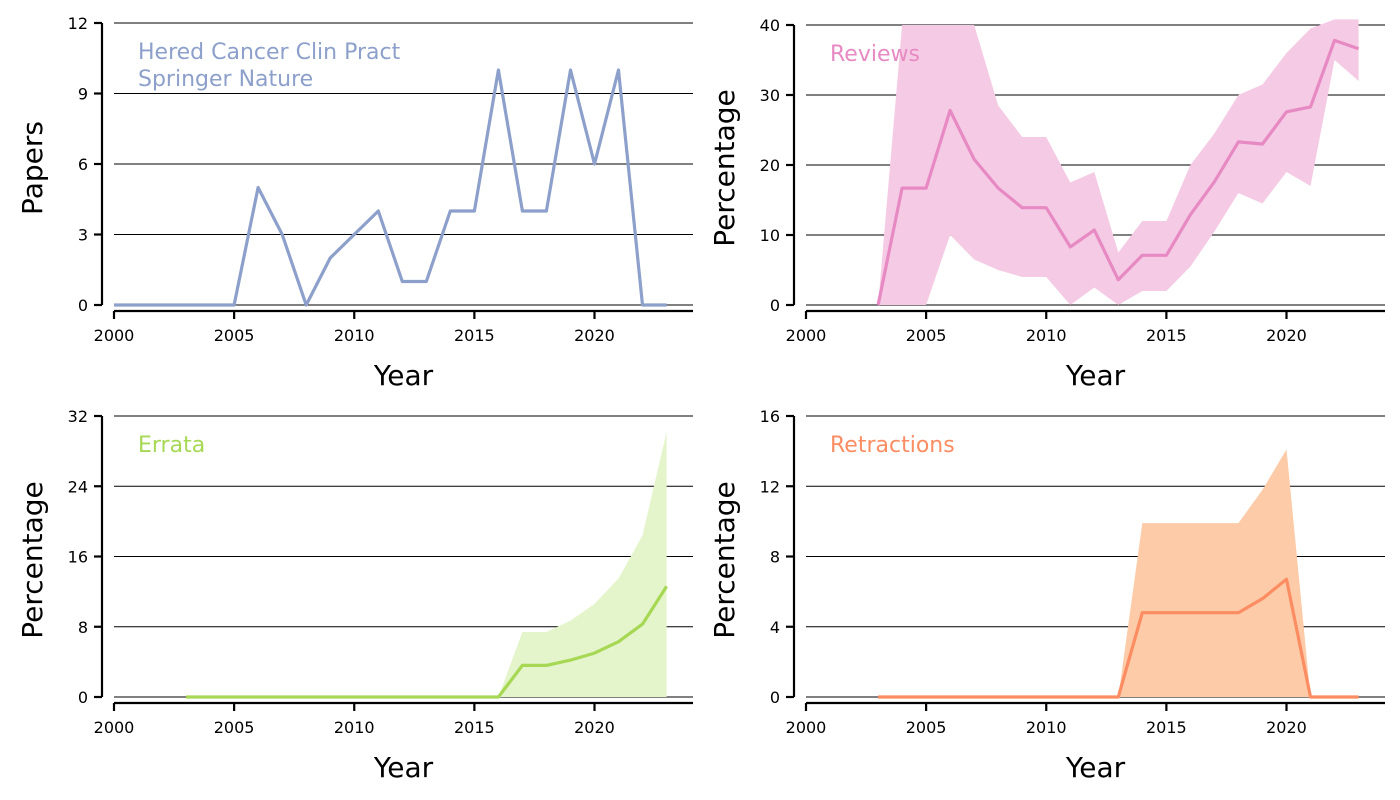 This screenshot has width=1400, height=800. What do you see at coordinates (892, 445) in the screenshot?
I see `annotation-line-1: Retractions` at bounding box center [892, 445].